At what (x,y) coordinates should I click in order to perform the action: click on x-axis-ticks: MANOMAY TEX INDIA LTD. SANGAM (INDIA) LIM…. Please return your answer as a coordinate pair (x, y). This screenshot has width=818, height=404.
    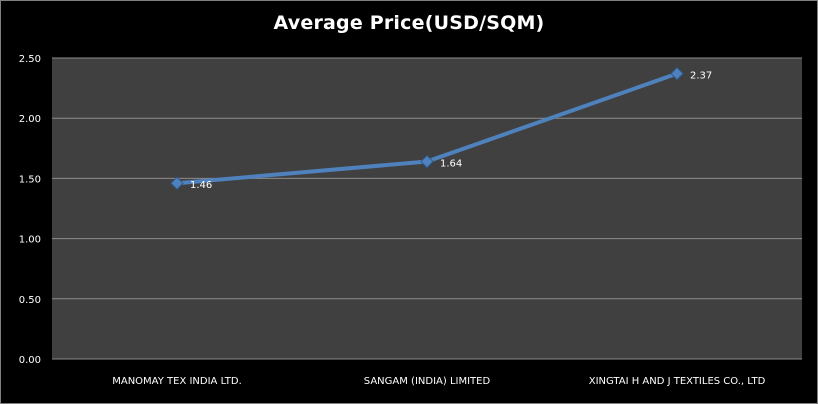
    Looking at the image, I should click on (438, 381).